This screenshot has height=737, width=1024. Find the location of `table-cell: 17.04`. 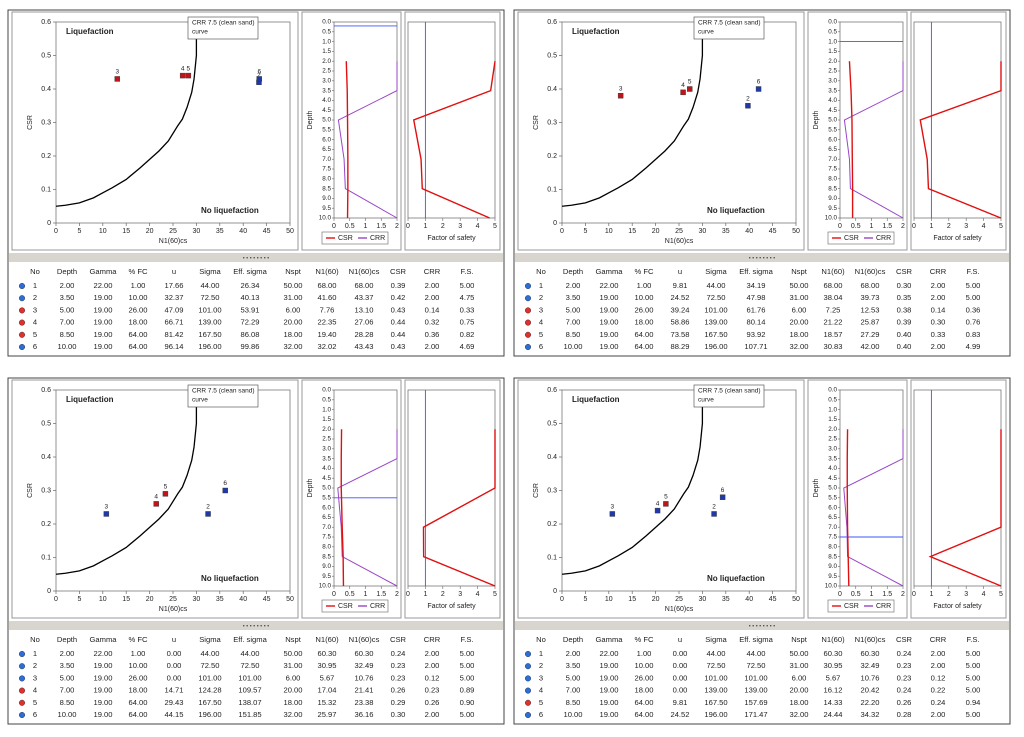

table-cell: 17.04 is located at coordinates (326, 690).